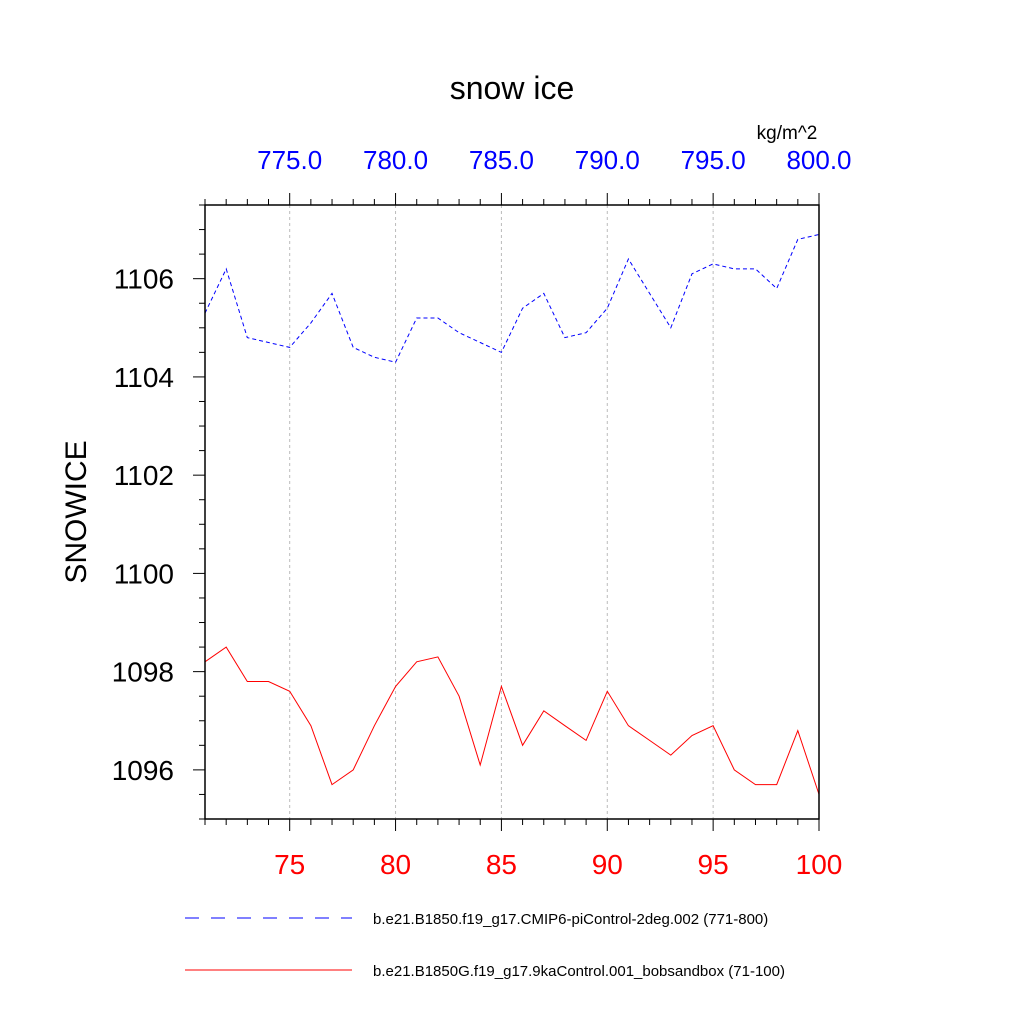 Image resolution: width=1024 pixels, height=1024 pixels. What do you see at coordinates (395, 160) in the screenshot?
I see `top-tick-label-780: 780.0` at bounding box center [395, 160].